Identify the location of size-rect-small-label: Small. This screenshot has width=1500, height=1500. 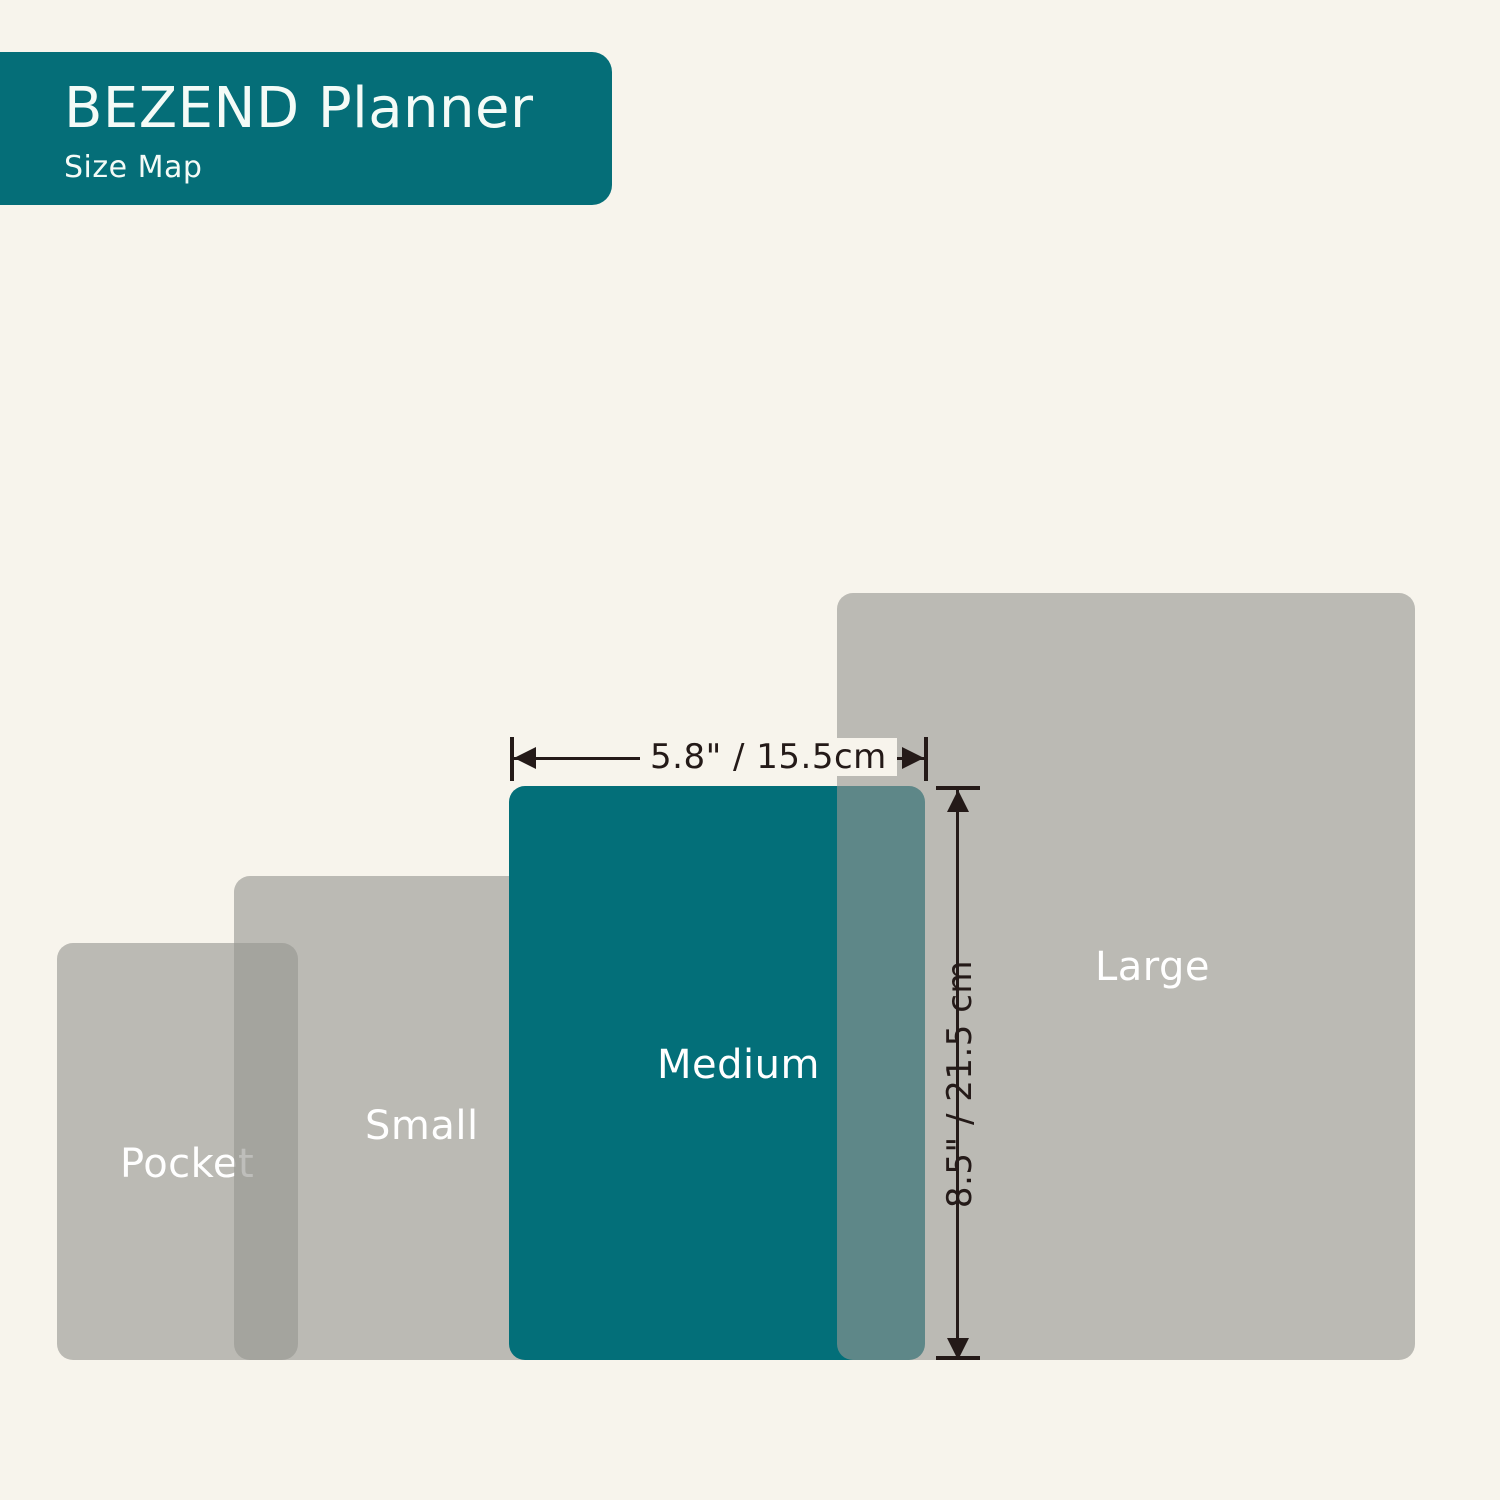
(422, 1126).